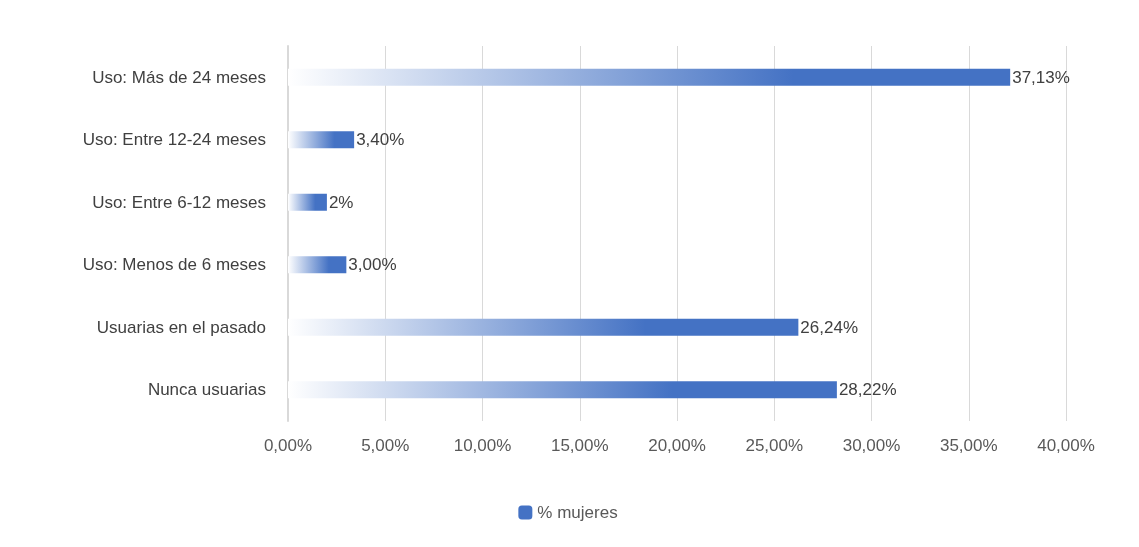 The width and height of the screenshot is (1139, 547). I want to click on y-tick-label: Uso: Más de 24 meses, so click(179, 77).